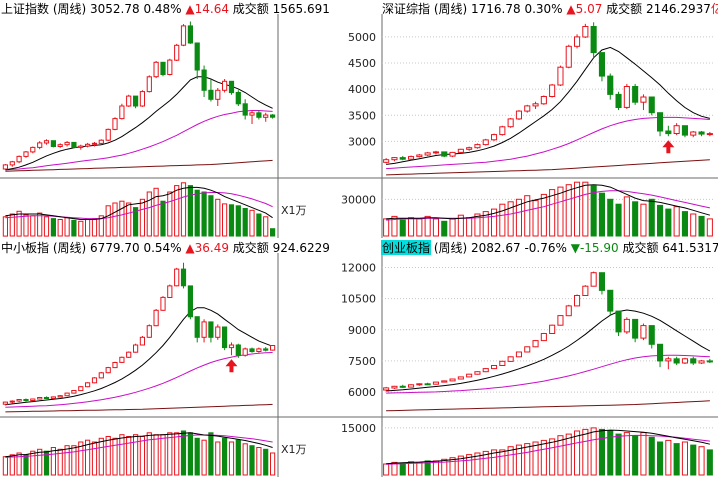 This screenshot has height=477, width=718. I want to click on volume-unit-label: X1万, so click(294, 210).